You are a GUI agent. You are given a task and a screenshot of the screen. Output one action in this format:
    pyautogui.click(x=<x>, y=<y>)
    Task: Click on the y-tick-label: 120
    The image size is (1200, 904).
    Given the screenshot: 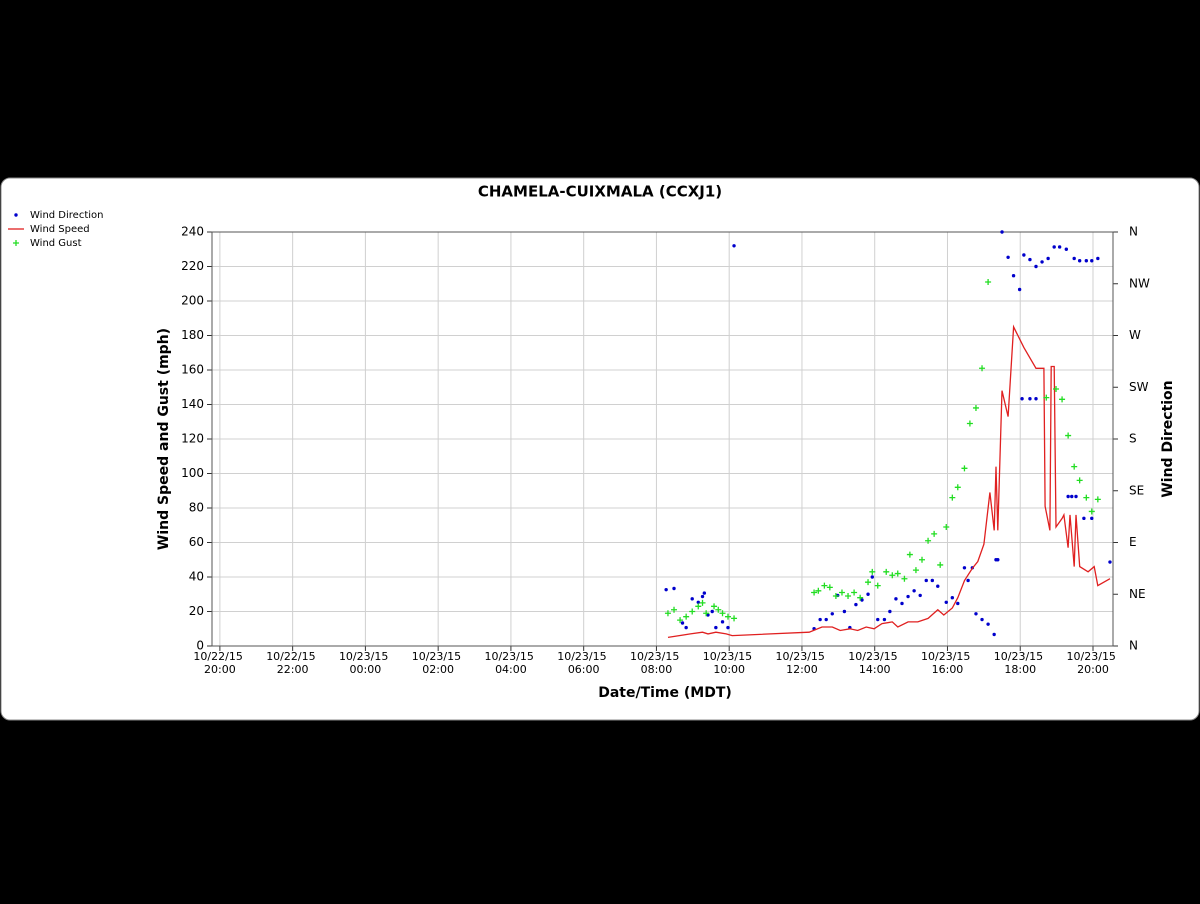 What is the action you would take?
    pyautogui.click(x=192, y=439)
    